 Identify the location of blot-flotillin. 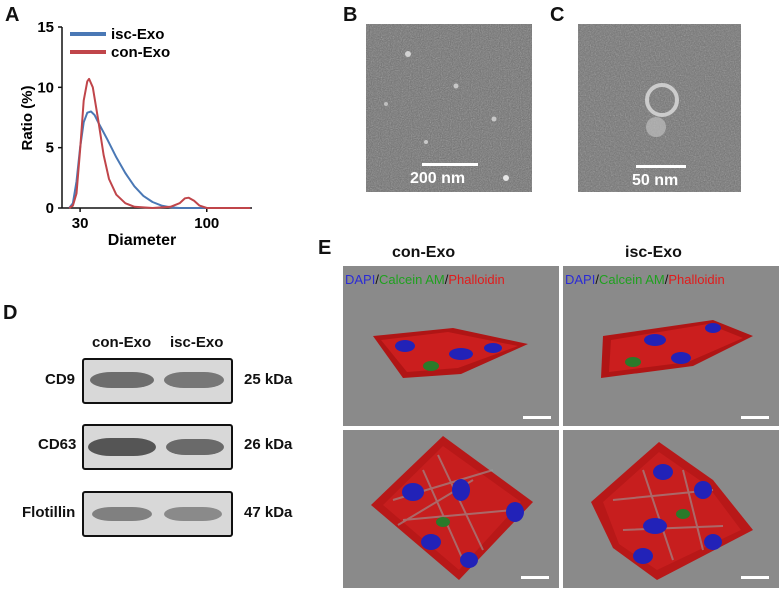
(157, 514).